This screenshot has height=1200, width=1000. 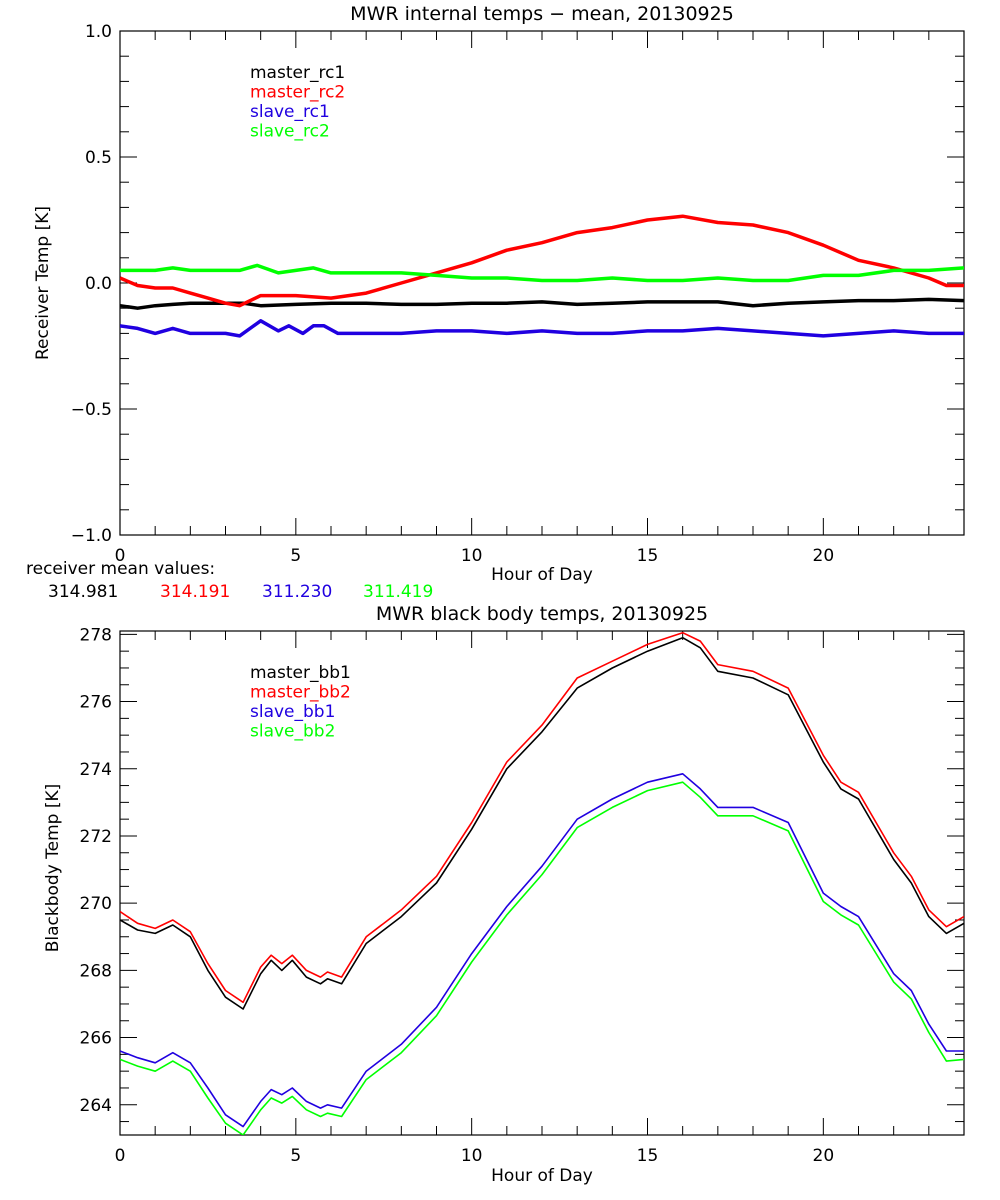 I want to click on series-line-slave-rc1, so click(x=542, y=328).